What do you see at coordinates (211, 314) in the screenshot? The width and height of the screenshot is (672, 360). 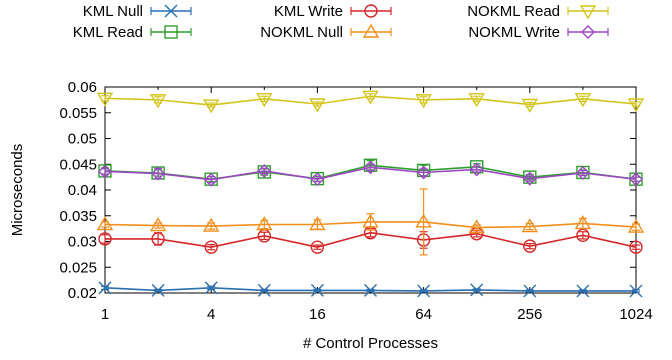 I see `x-tick-label: 4` at bounding box center [211, 314].